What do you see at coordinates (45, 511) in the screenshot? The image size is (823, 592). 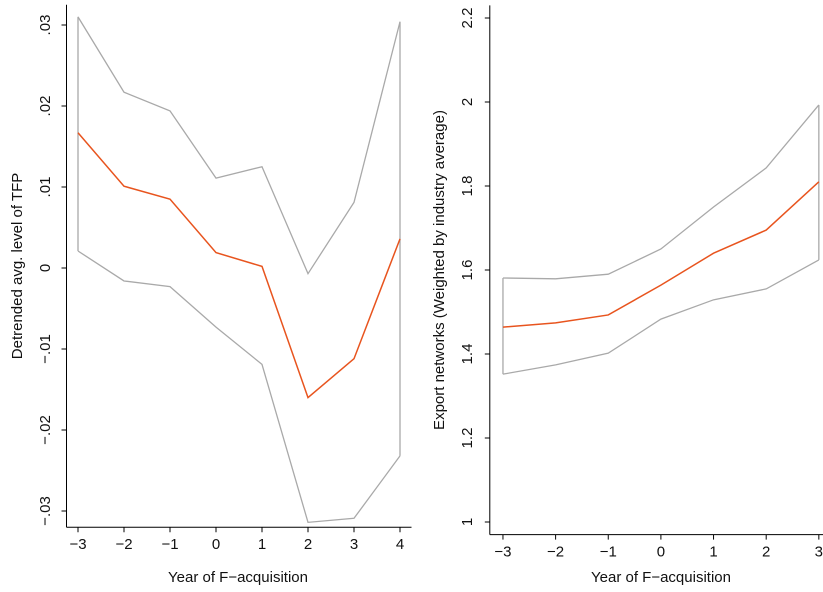 I see `y-tick-label: −.03` at bounding box center [45, 511].